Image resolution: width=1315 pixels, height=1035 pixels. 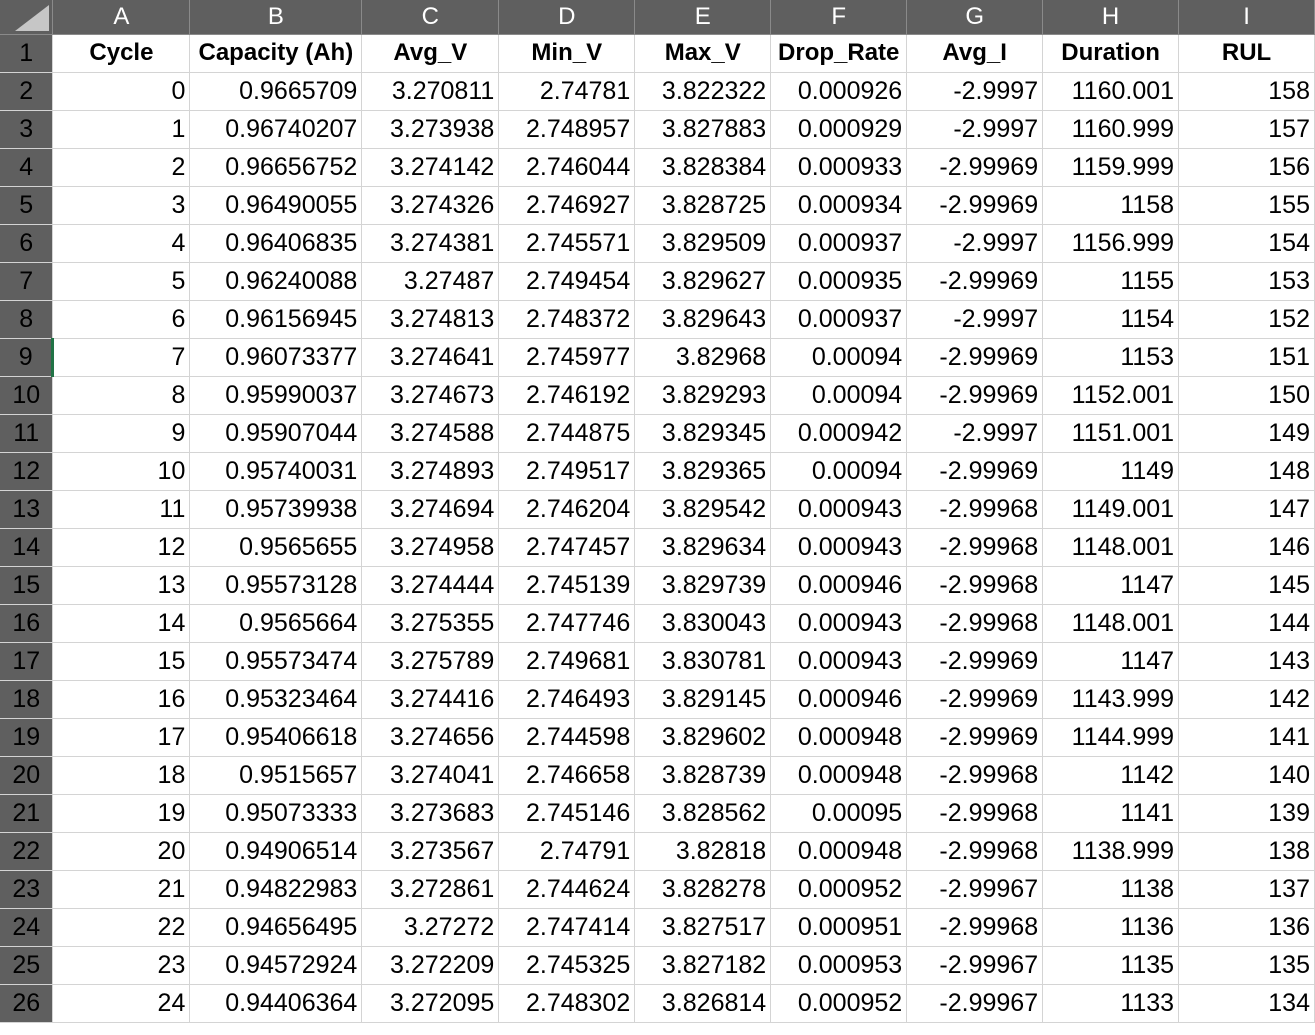 What do you see at coordinates (567, 1003) in the screenshot?
I see `grid-cell: 2.748302` at bounding box center [567, 1003].